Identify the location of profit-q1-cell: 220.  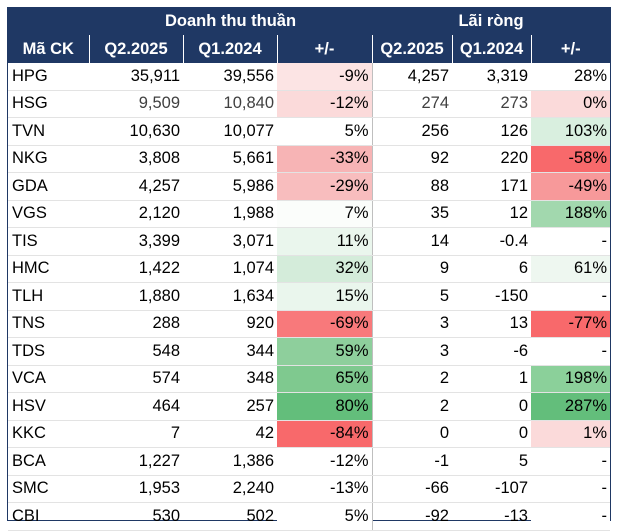
(491, 159).